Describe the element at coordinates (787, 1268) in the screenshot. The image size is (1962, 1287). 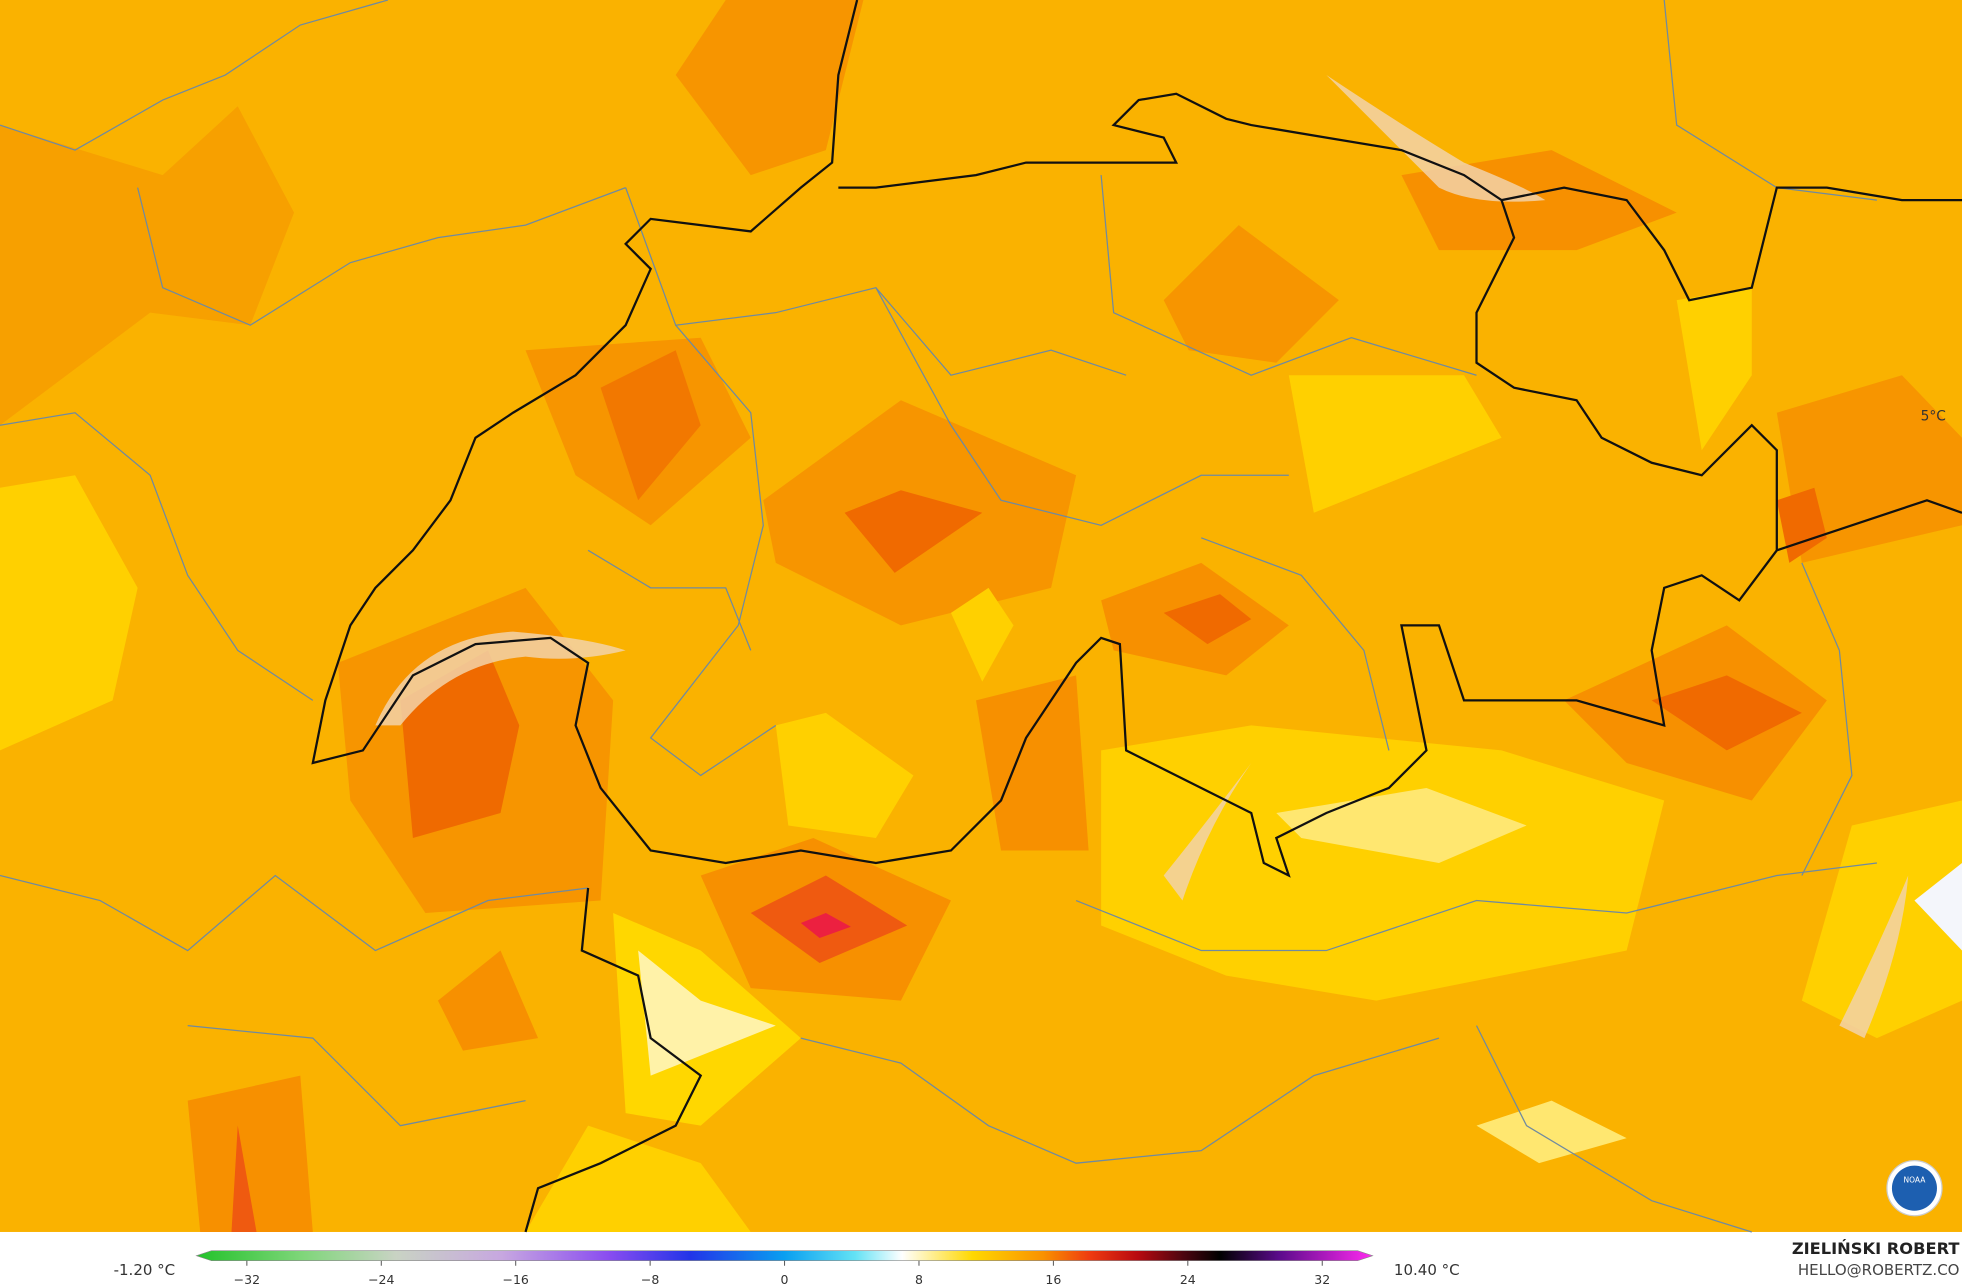
I see `colorbar: -1.20 °C 10.40 °C −32 −24 −16 −8 0 8 16 24 32` at that location.